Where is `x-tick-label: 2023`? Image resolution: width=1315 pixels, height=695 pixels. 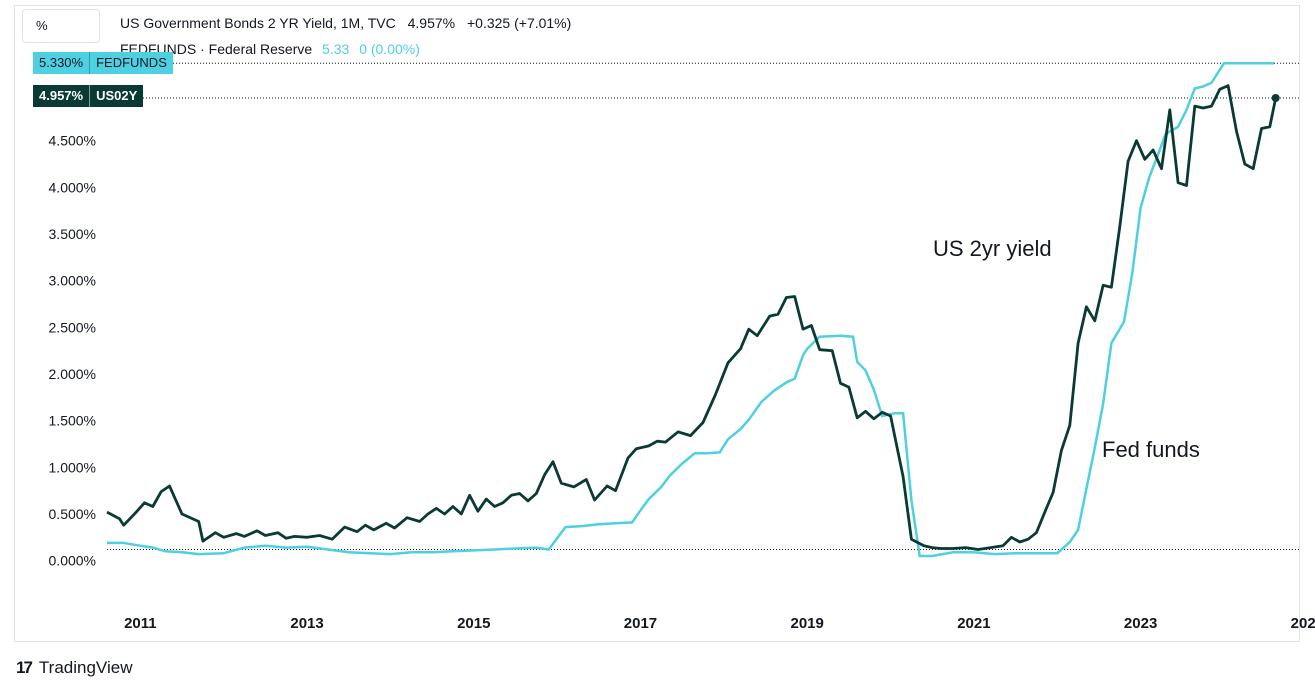
x-tick-label: 2023 is located at coordinates (1140, 623).